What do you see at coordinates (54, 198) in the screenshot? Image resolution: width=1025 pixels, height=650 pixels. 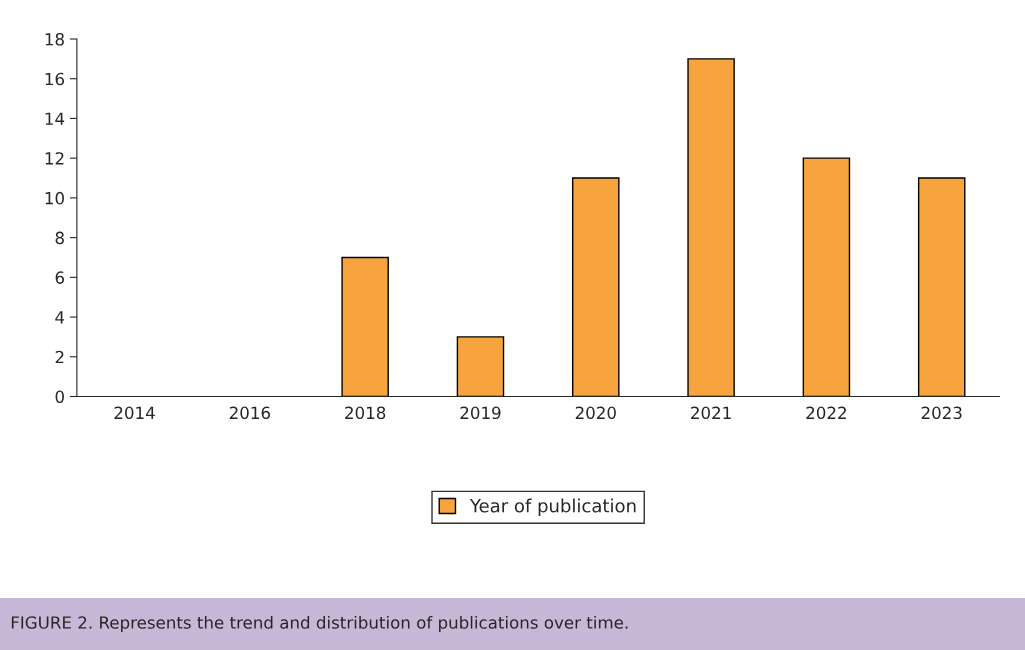 I see `y-tick-label: 10` at bounding box center [54, 198].